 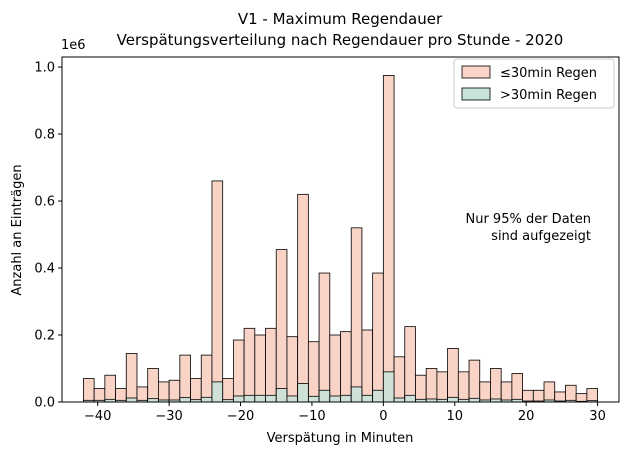 I want to click on annotation-text: Nur 95% der Daten sind aufgezeigt, so click(x=528, y=228).